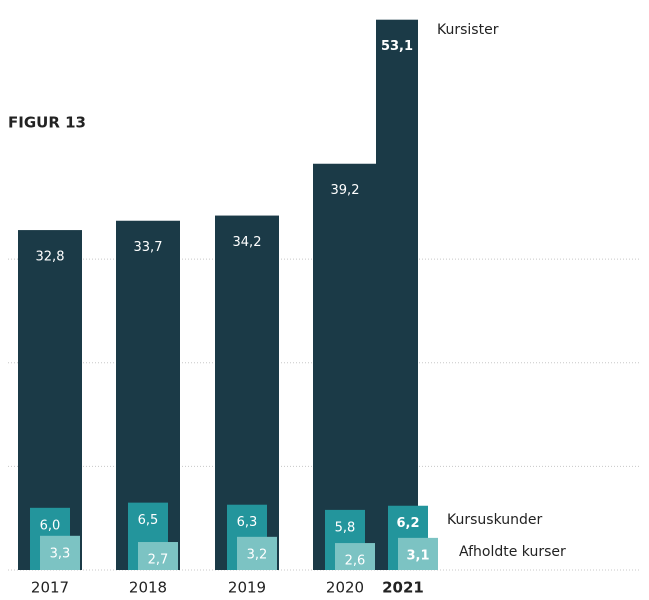  Describe the element at coordinates (50, 257) in the screenshot. I see `value-label: 32,8` at that location.